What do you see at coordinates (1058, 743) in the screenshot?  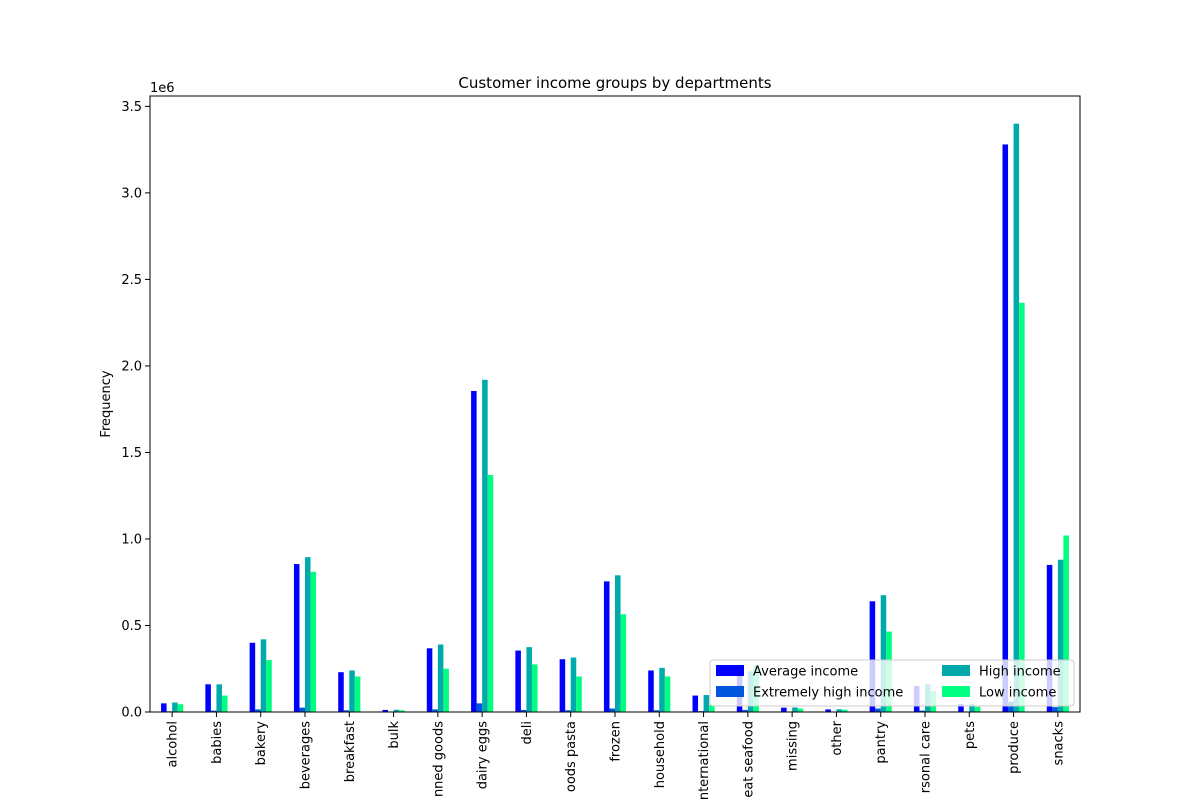 I see `x-tick-label: snacks` at bounding box center [1058, 743].